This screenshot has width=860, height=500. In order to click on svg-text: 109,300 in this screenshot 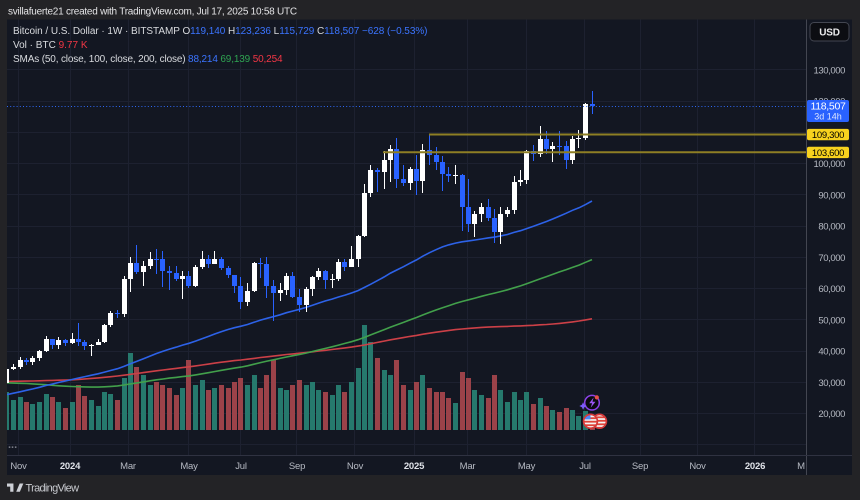, I will do `click(828, 135)`.